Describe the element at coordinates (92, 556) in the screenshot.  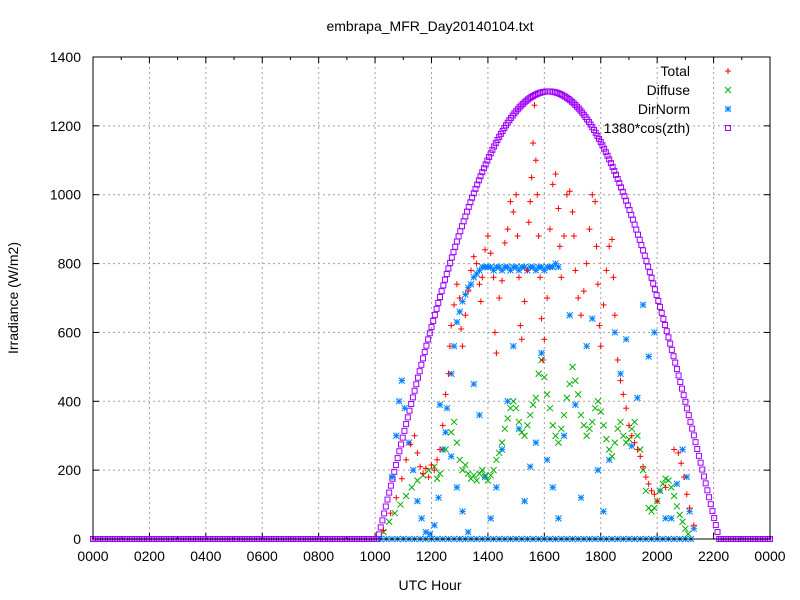
I see `x-tick-label: 0000` at that location.